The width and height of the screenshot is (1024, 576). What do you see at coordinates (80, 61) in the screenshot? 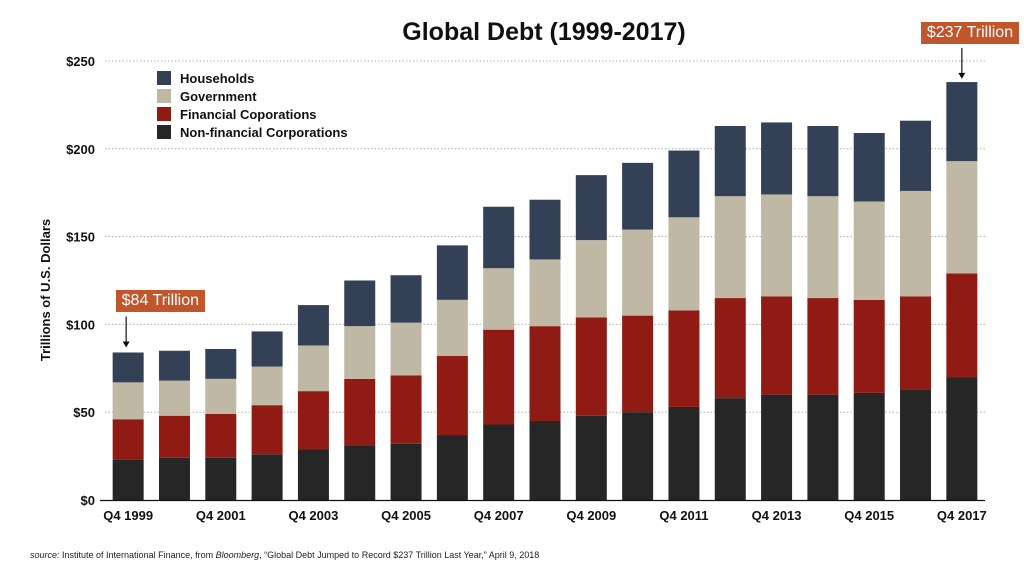
I see `y-tick-label: $250` at bounding box center [80, 61].